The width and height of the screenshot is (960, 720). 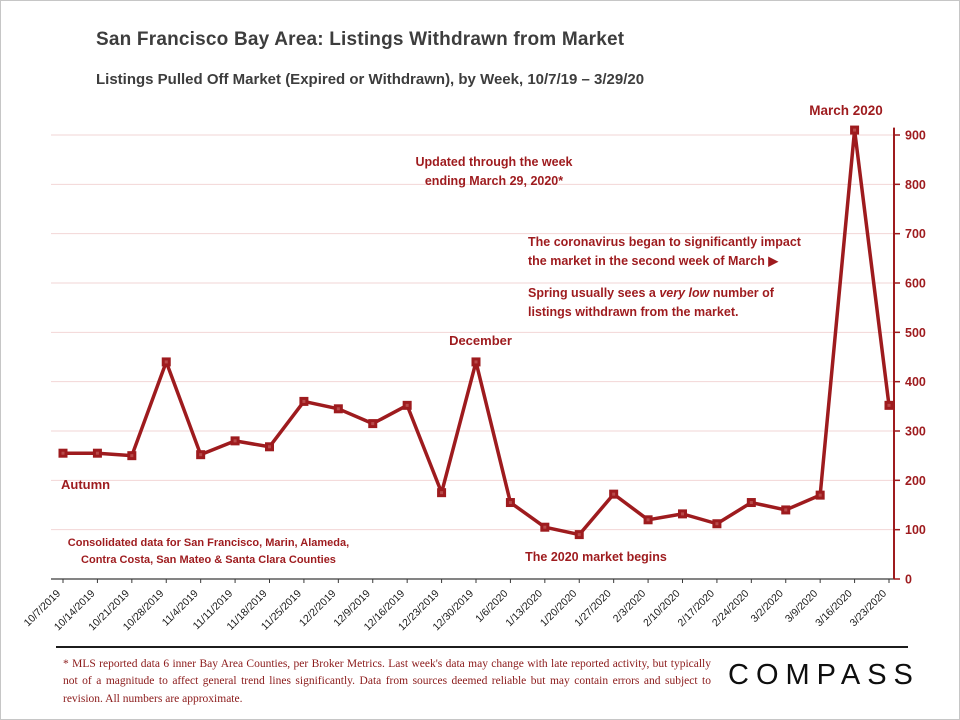 I want to click on svg-text: 1/27/2020, so click(x=593, y=609).